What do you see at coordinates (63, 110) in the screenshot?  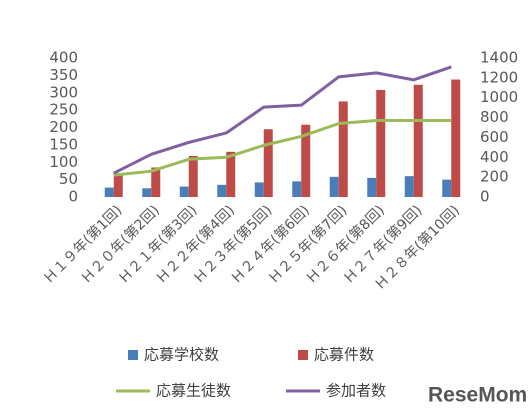 I see `y-tick-label: 250` at bounding box center [63, 110].